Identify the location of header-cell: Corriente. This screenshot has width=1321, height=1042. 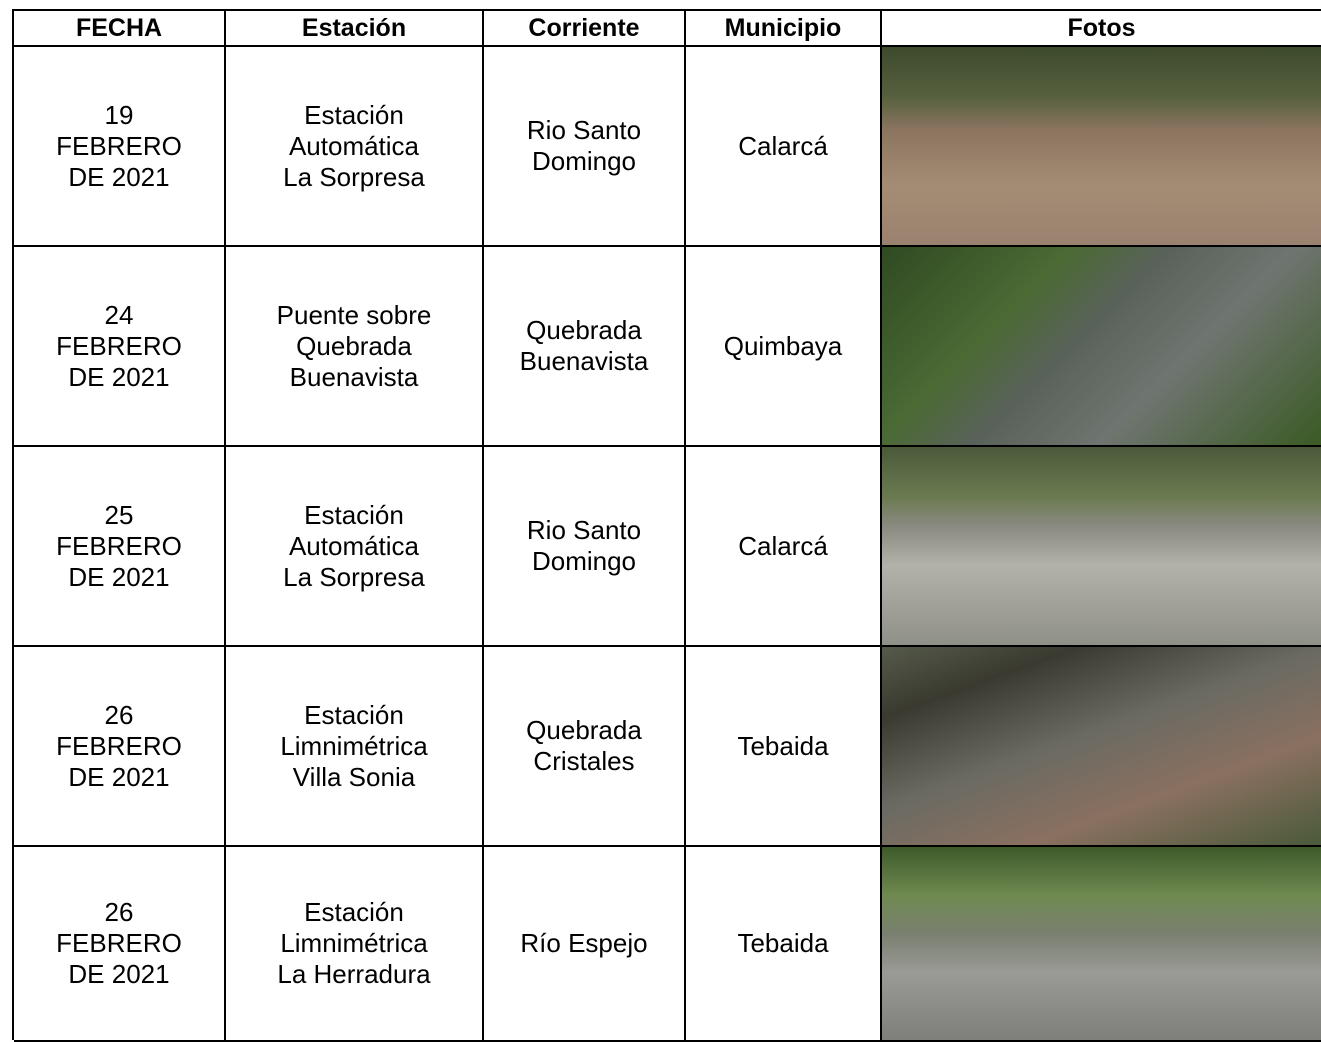
(585, 29).